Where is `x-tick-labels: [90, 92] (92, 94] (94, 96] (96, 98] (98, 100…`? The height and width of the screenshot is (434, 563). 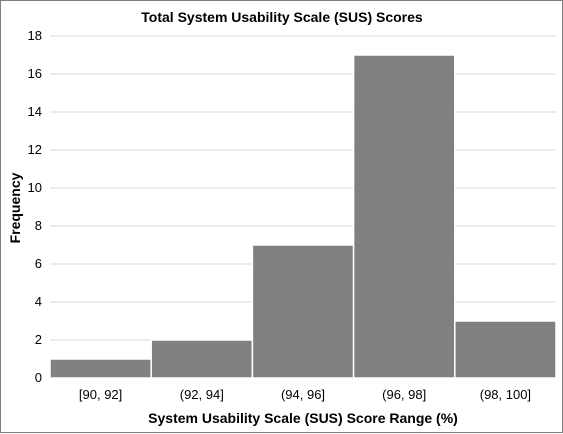
x-tick-labels: [90, 92] (92, 94] (94, 96] (96, 98] (98, 100… is located at coordinates (305, 394).